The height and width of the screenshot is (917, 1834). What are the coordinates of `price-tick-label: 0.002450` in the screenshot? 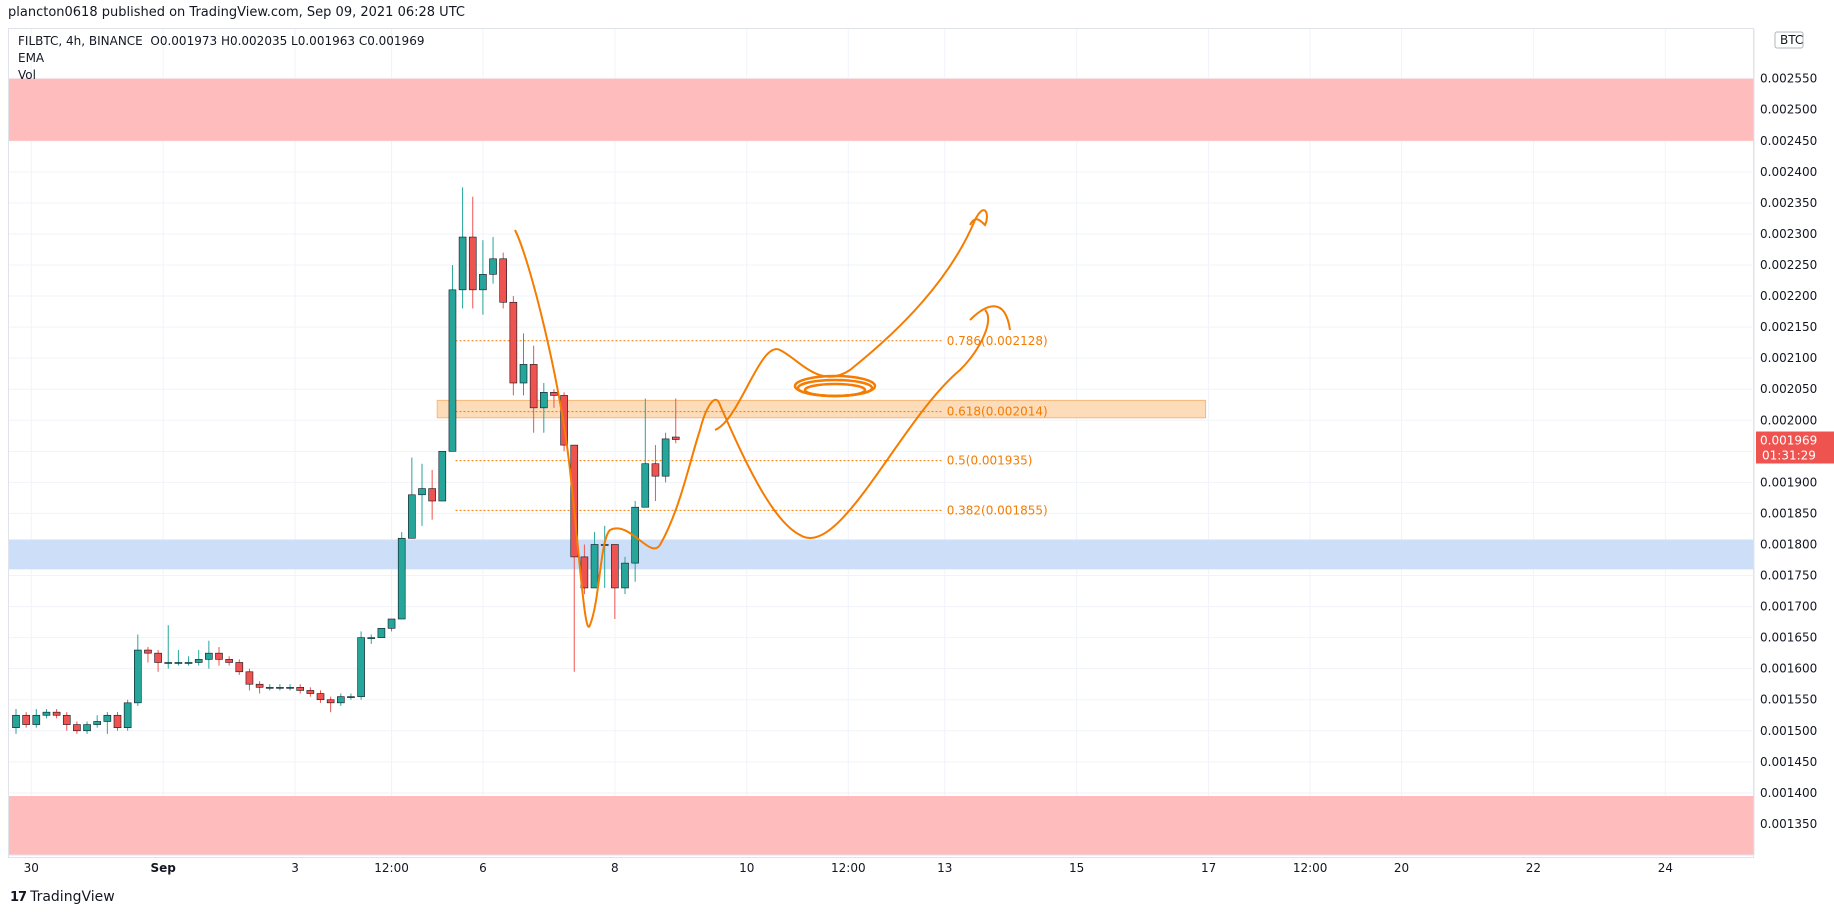 It's located at (1788, 141).